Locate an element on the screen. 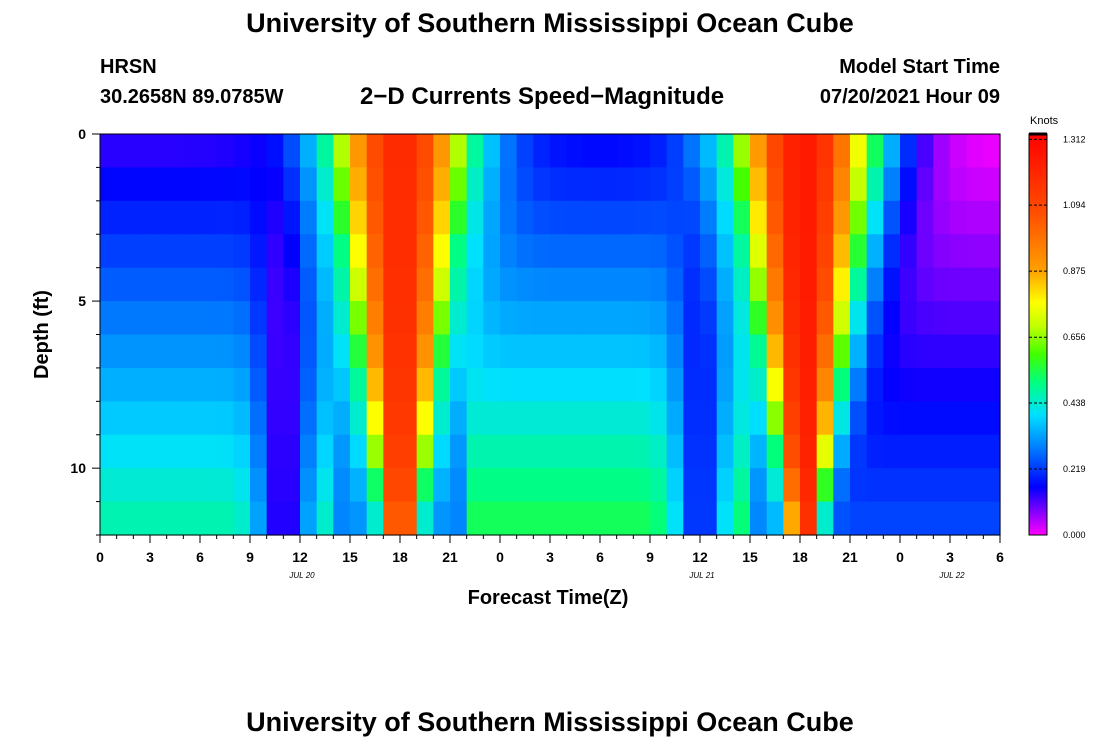 The image size is (1100, 750). colorbar-gradient is located at coordinates (1038, 334).